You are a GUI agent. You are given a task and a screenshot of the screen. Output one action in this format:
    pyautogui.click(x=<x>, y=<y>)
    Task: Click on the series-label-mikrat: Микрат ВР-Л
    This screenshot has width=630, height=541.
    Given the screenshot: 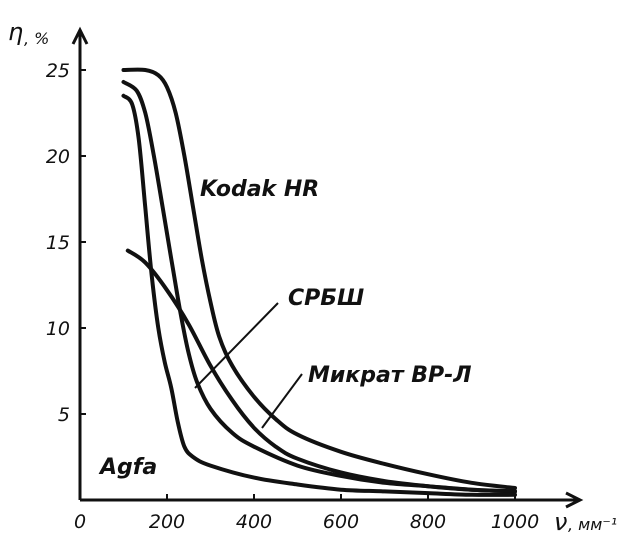 What is the action you would take?
    pyautogui.click(x=390, y=375)
    